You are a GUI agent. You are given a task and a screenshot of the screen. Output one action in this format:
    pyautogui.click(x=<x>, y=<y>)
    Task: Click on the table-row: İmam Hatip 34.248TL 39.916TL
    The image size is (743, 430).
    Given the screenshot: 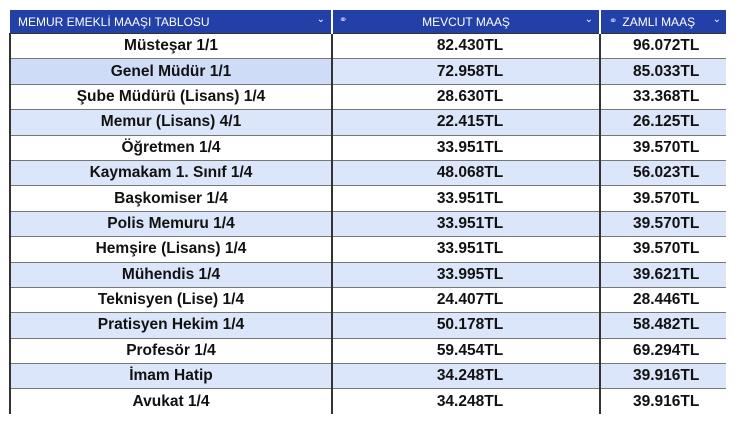 What is the action you would take?
    pyautogui.click(x=367, y=376)
    